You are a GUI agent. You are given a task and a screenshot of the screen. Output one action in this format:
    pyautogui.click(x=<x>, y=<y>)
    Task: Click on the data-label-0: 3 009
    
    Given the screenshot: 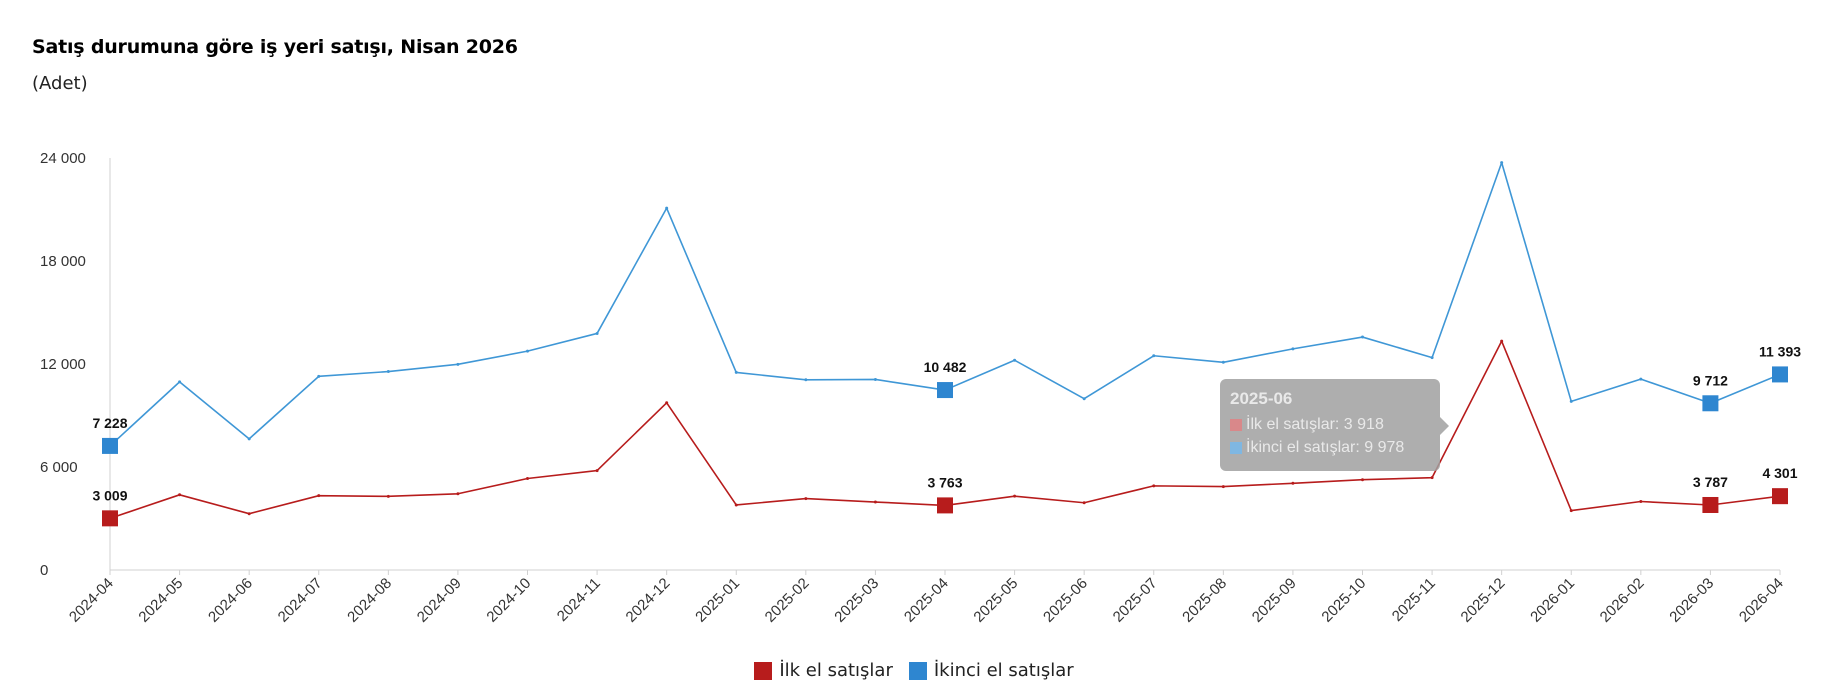 What is the action you would take?
    pyautogui.click(x=109, y=495)
    